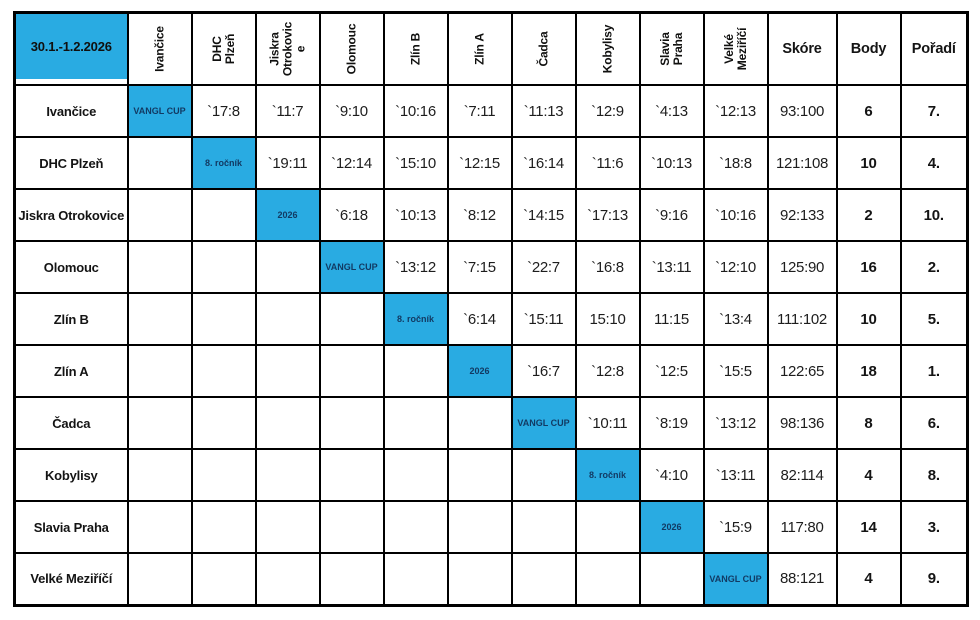 The width and height of the screenshot is (980, 620). I want to click on points-cell: 18, so click(868, 371).